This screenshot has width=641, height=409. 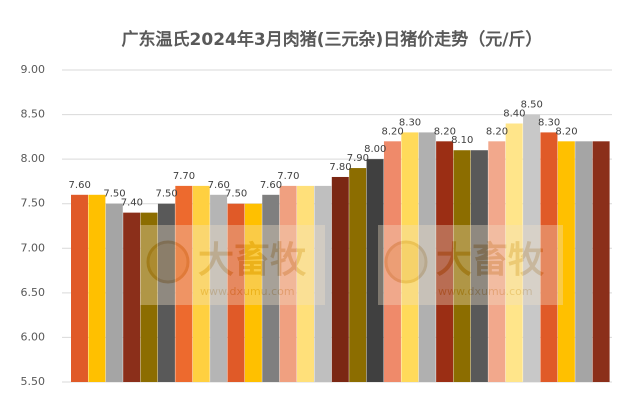 What do you see at coordinates (33, 247) in the screenshot?
I see `y-tick-label: 7.00` at bounding box center [33, 247].